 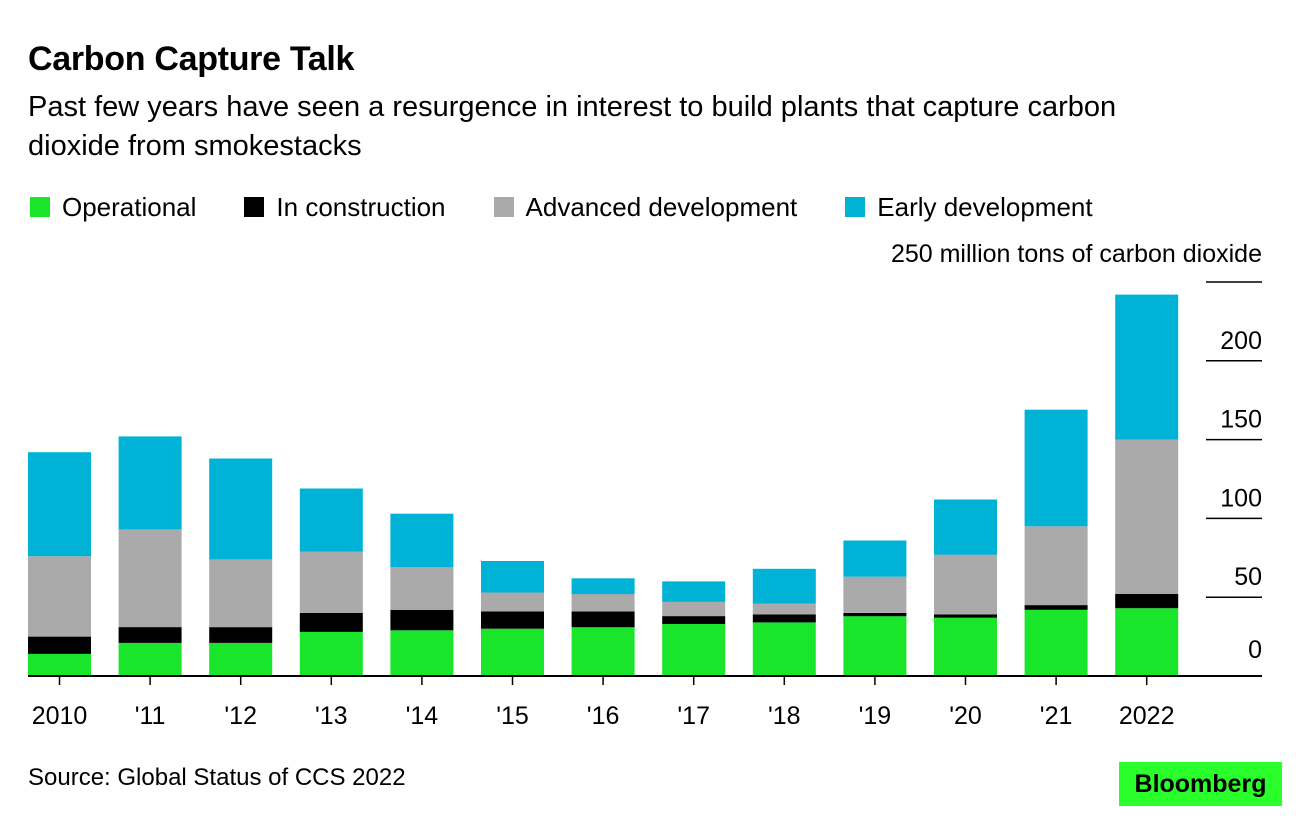 I want to click on x-tick-label-4: '14, so click(x=422, y=716).